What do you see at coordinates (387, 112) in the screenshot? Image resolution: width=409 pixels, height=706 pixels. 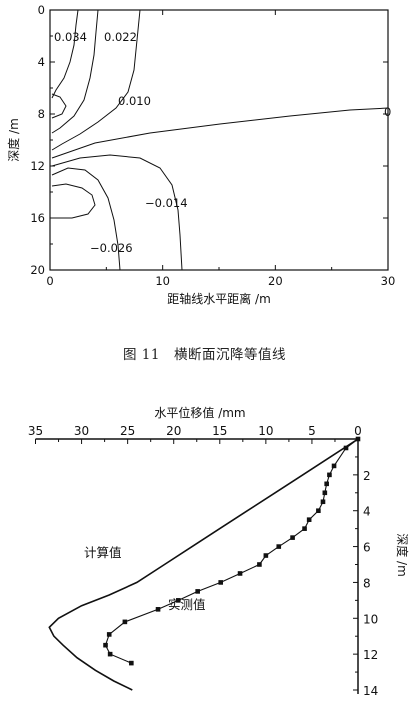 I see `contour-label: 0` at bounding box center [387, 112].